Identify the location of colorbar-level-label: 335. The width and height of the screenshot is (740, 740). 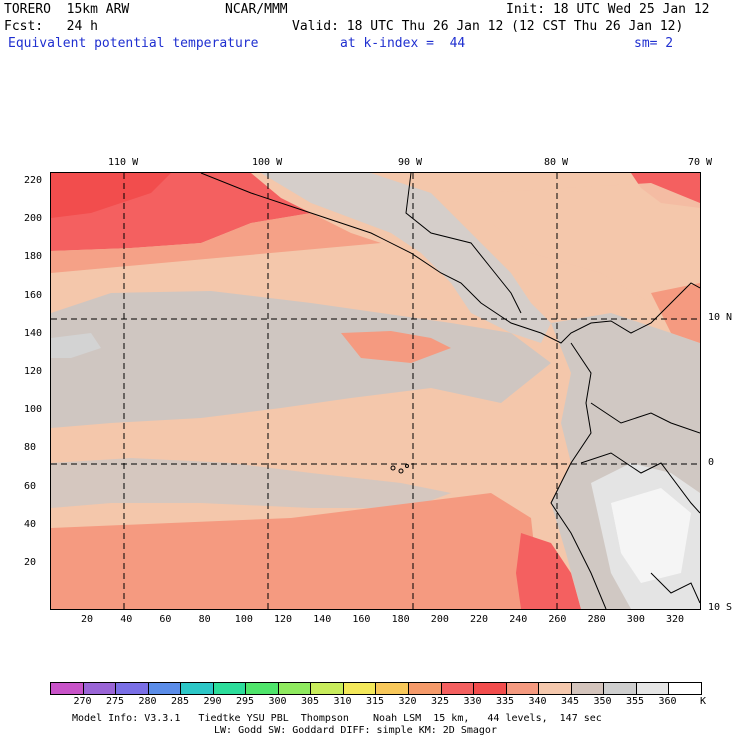
(505, 701).